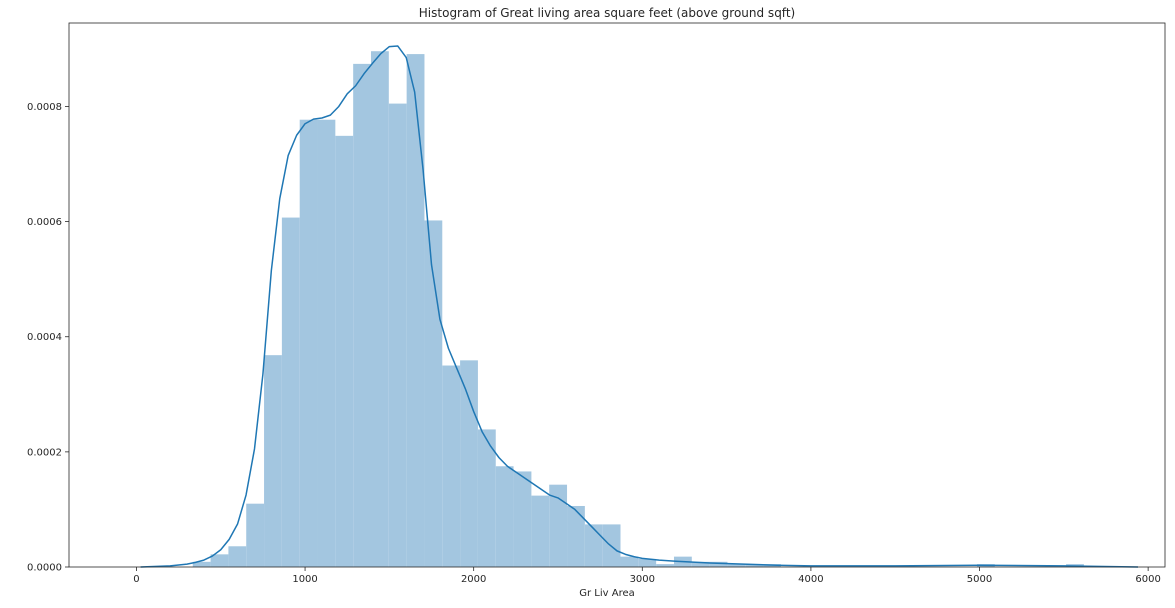 The height and width of the screenshot is (608, 1175). Describe the element at coordinates (642, 579) in the screenshot. I see `x-tick-label: 3000` at that location.